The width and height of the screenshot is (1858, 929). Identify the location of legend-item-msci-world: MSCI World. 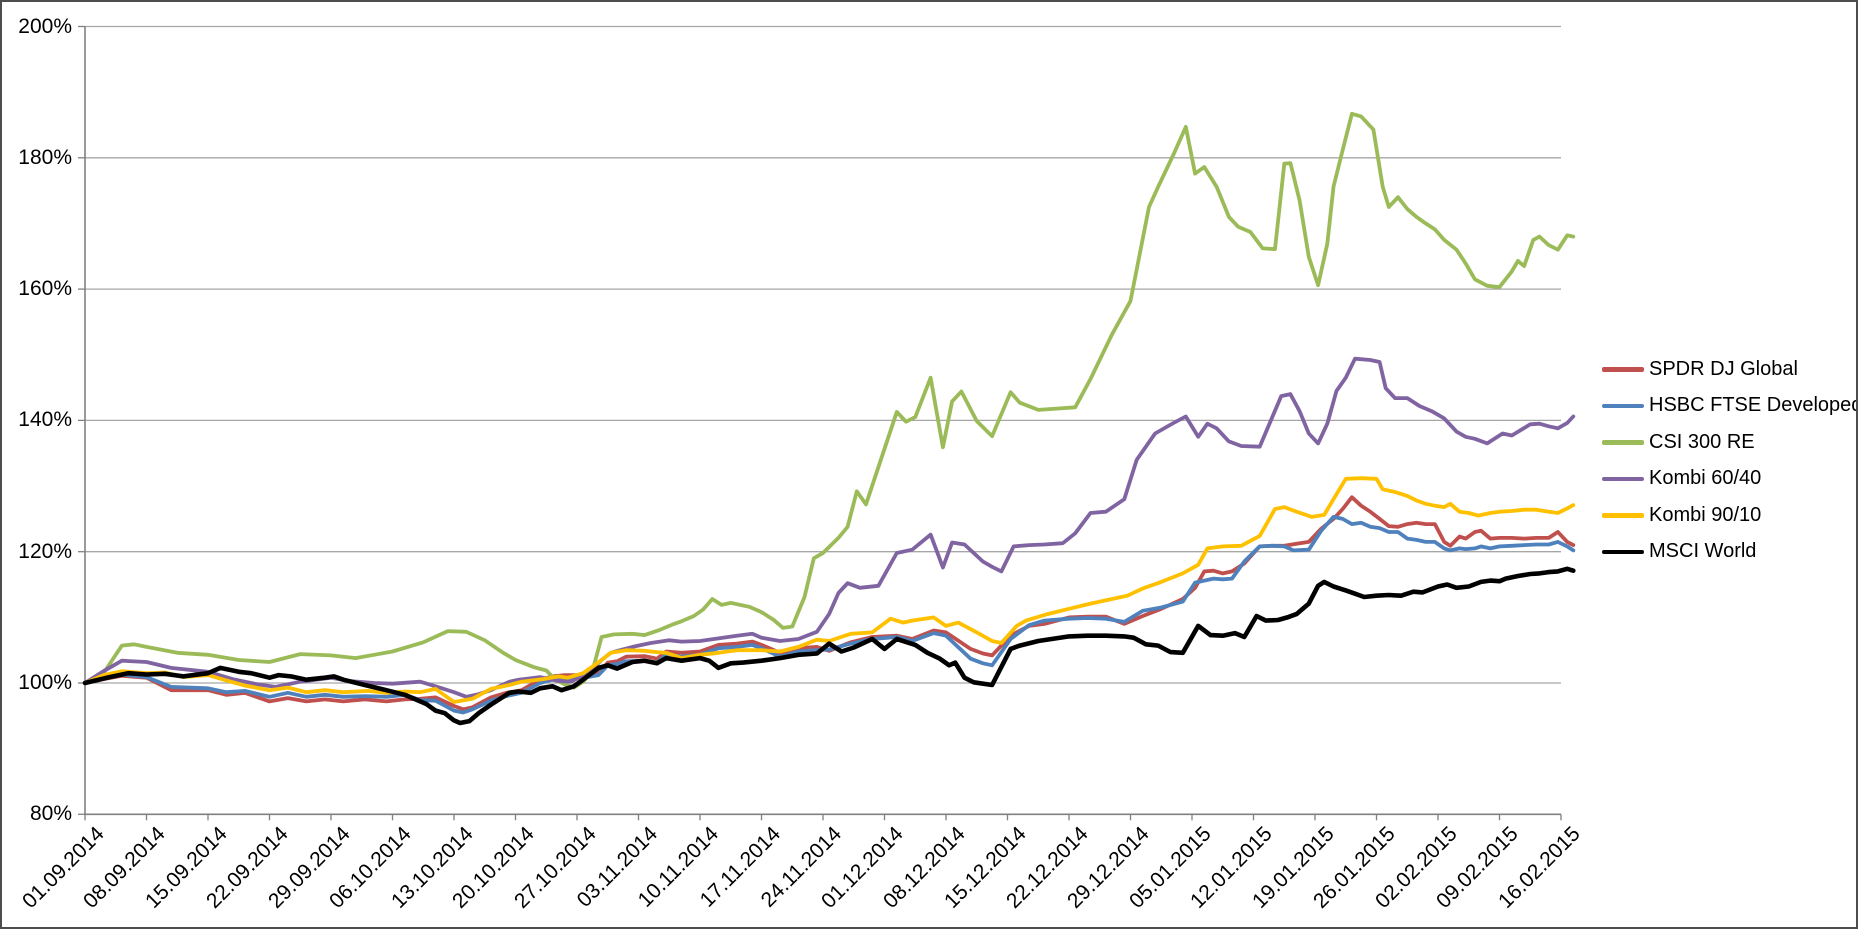
(1730, 552).